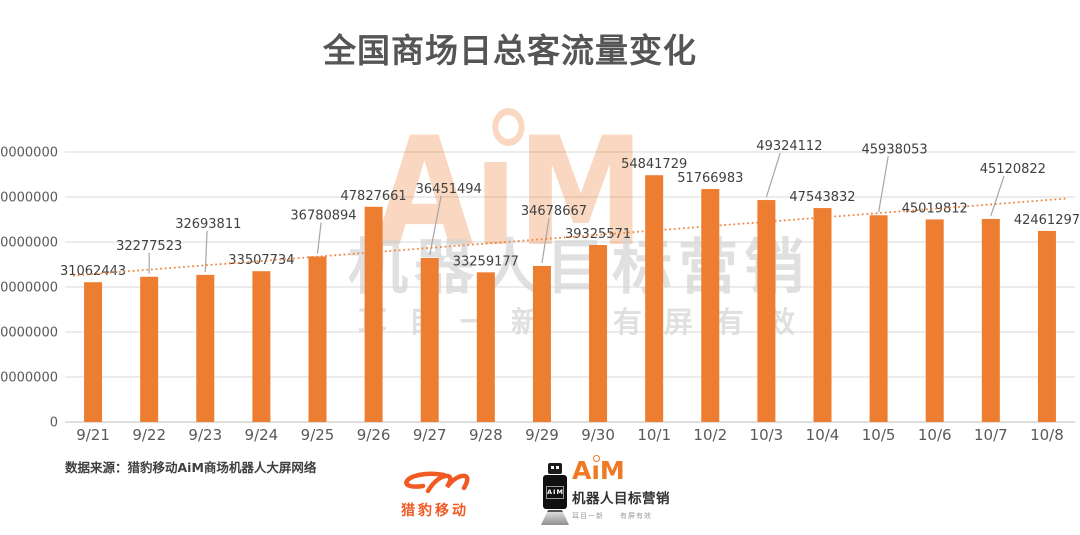 The height and width of the screenshot is (535, 1080). Describe the element at coordinates (323, 215) in the screenshot. I see `bar-value-label: 36780894` at that location.